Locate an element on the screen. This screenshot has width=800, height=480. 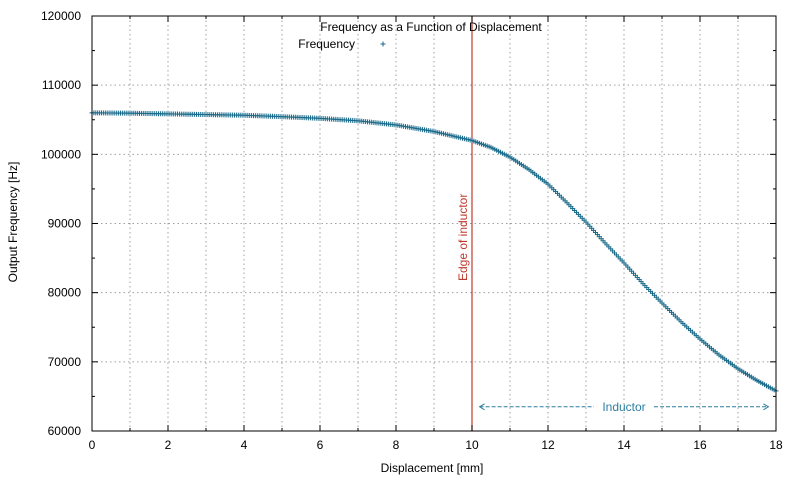
x-tick-label: 16 is located at coordinates (700, 445).